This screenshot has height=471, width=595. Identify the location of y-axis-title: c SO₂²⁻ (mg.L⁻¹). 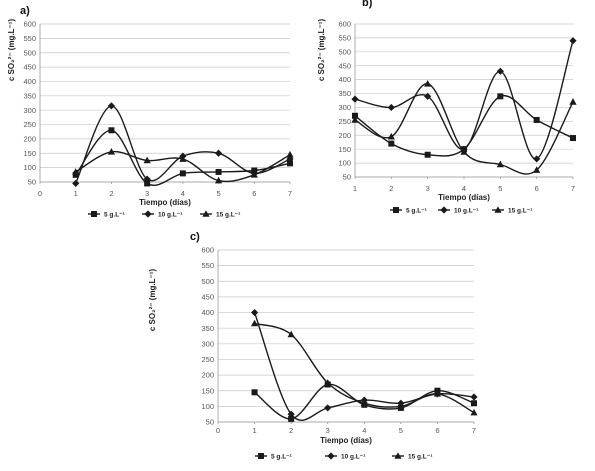
(11, 50).